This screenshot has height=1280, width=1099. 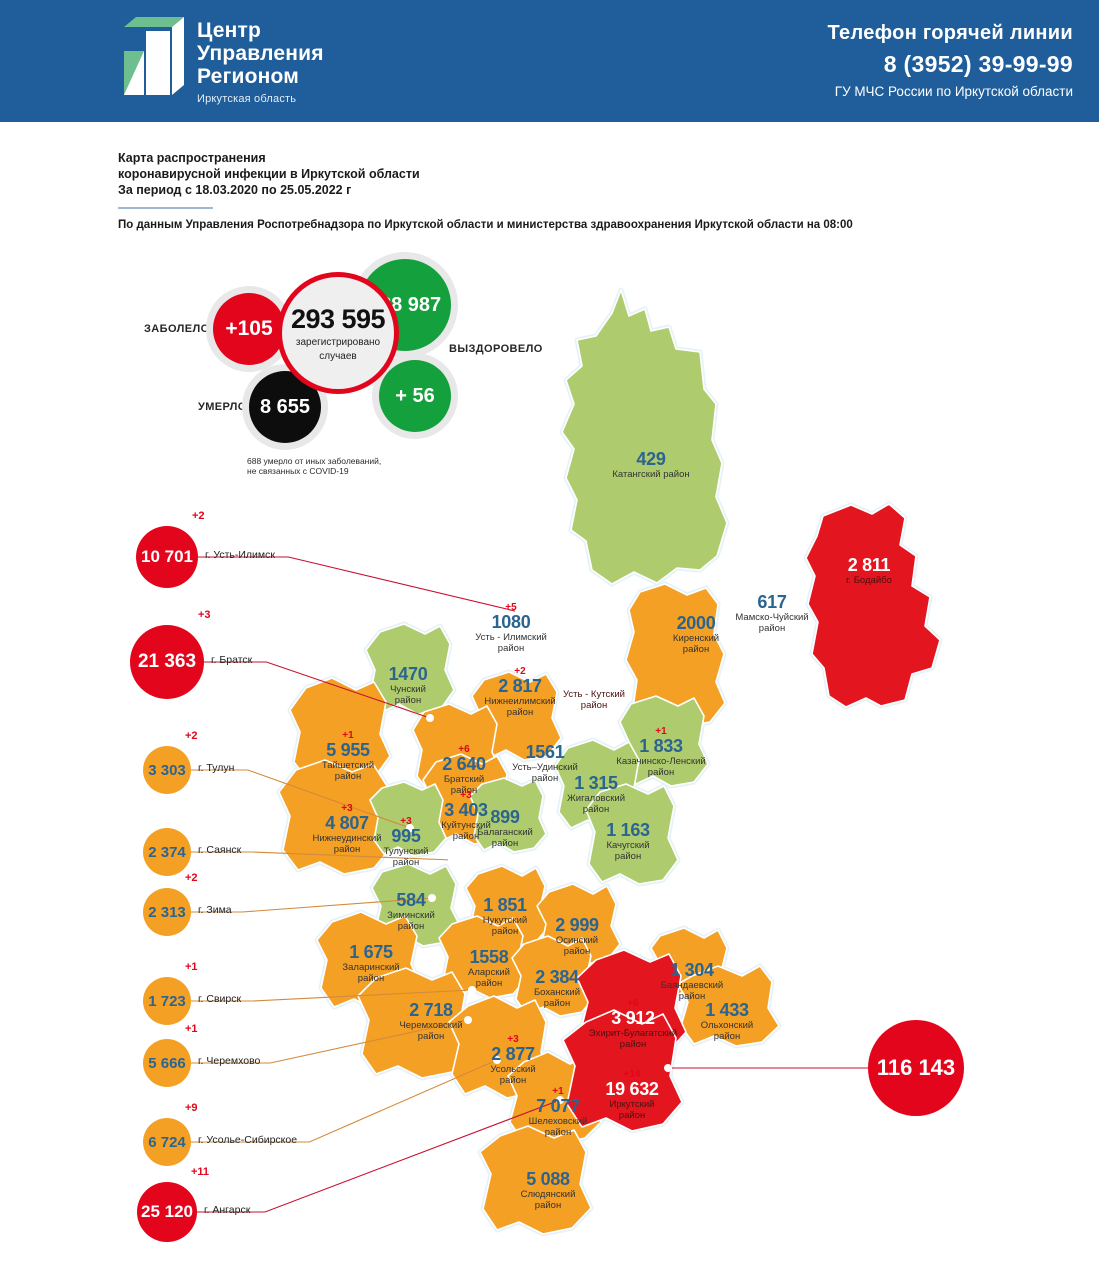 What do you see at coordinates (553, 976) in the screenshot?
I see `map-region-bokhansky` at bounding box center [553, 976].